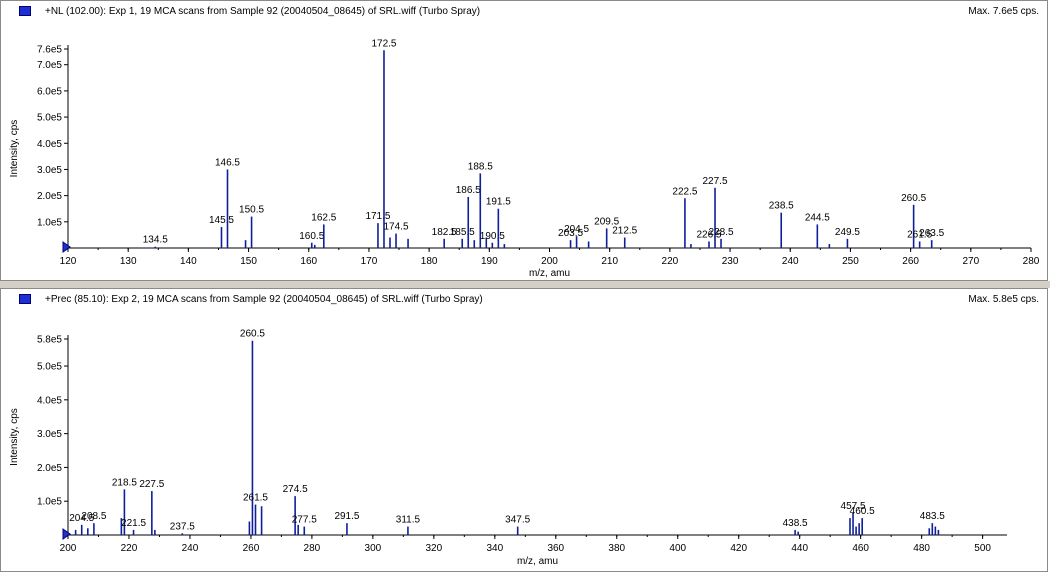 The image size is (1050, 573). I want to click on pane-splitter, so click(525, 284).